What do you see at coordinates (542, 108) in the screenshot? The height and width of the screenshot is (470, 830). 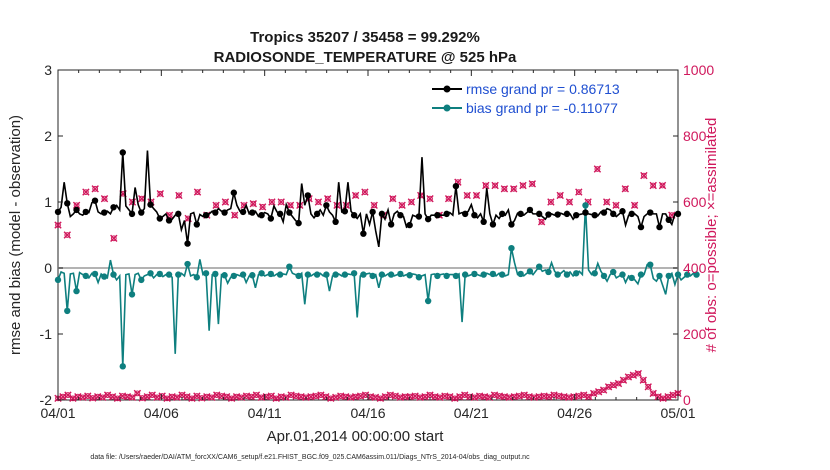 I see `legend-bias-label: bias grand pr = -0.11077` at bounding box center [542, 108].